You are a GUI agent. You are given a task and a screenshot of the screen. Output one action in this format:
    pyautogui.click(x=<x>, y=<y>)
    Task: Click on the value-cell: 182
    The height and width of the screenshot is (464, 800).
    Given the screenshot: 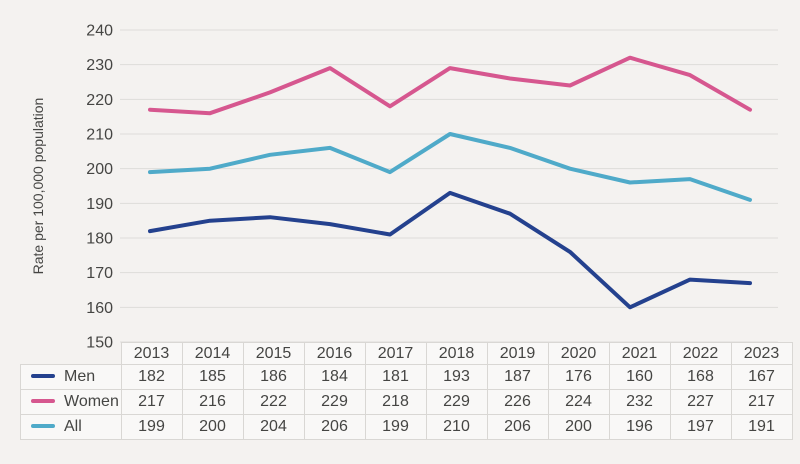 What is the action you would take?
    pyautogui.click(x=151, y=377)
    